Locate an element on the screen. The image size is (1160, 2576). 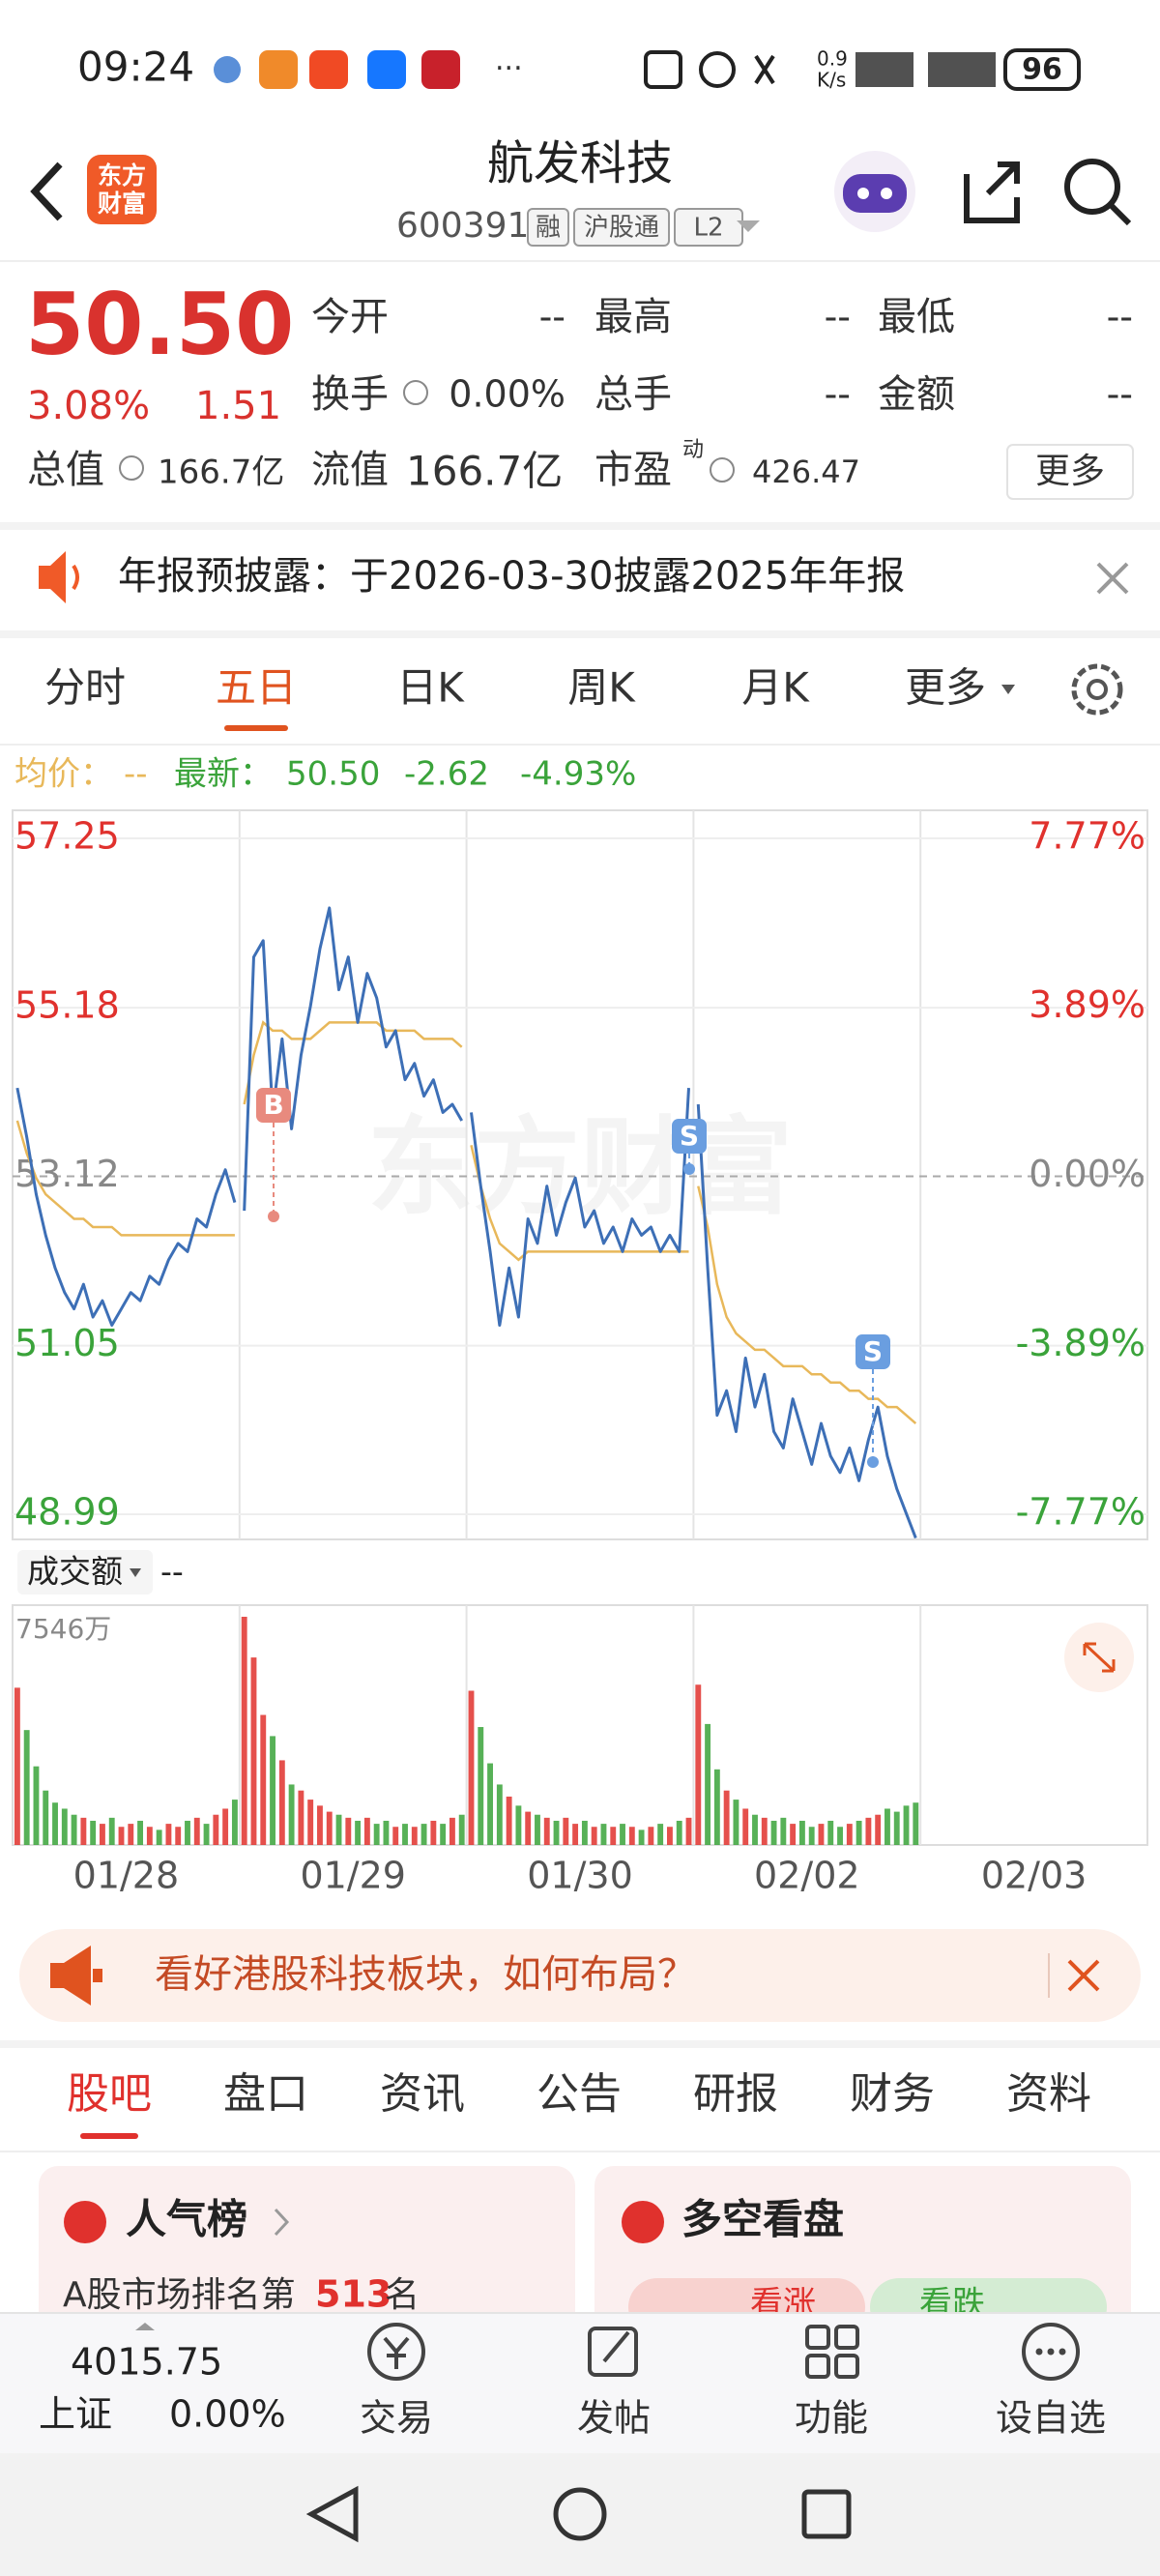
toolbar-label: 交易 is located at coordinates (397, 2418).